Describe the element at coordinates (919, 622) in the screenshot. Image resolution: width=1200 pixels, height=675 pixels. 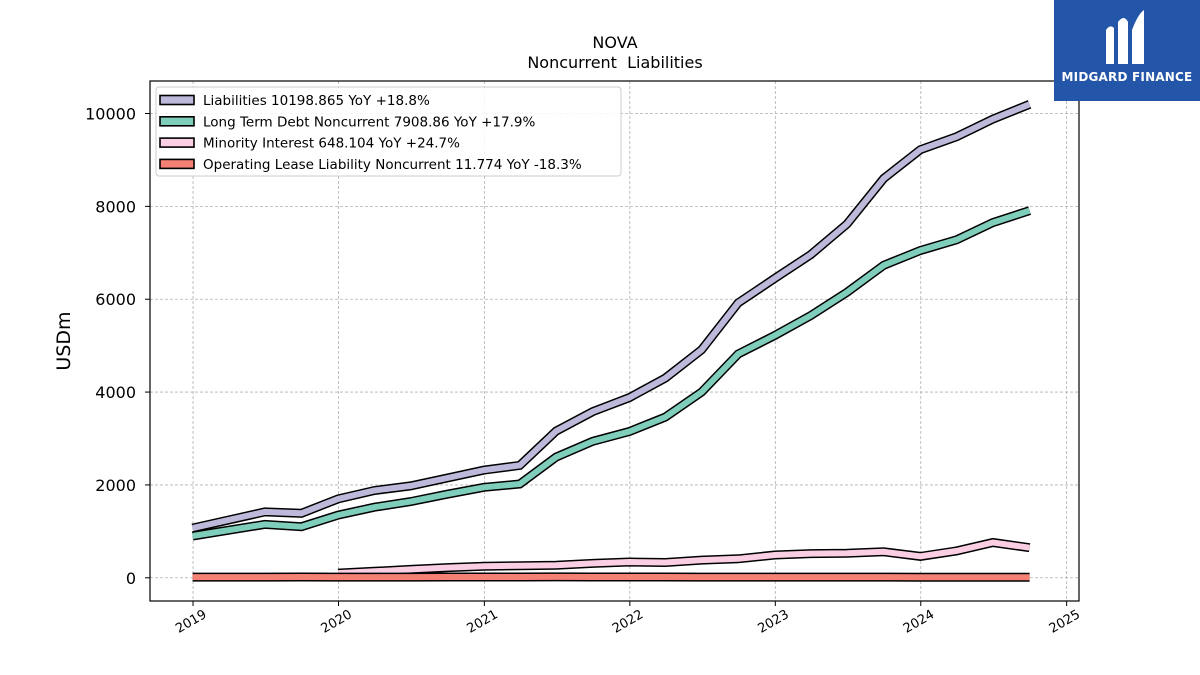
I see `x-tick-label: 2024` at that location.